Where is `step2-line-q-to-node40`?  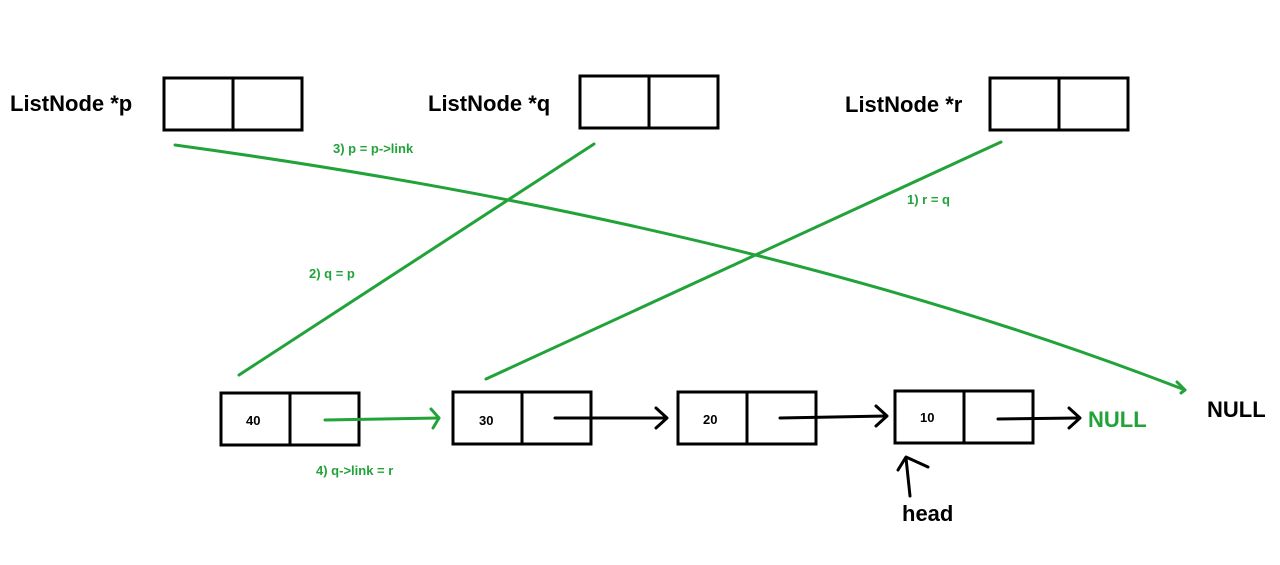 step2-line-q-to-node40 is located at coordinates (416, 259).